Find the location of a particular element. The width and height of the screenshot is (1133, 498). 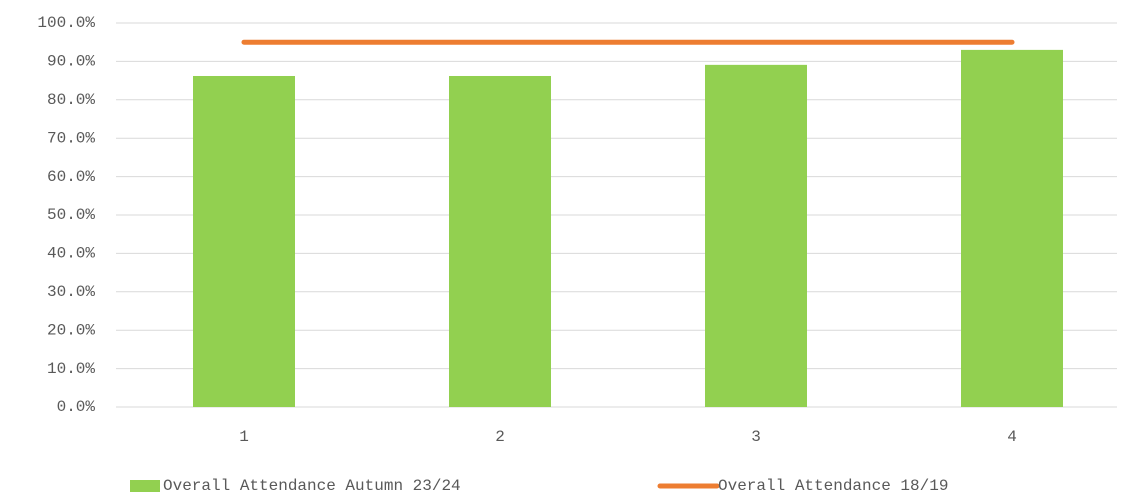

y-tick-label: 20.0% is located at coordinates (71, 330).